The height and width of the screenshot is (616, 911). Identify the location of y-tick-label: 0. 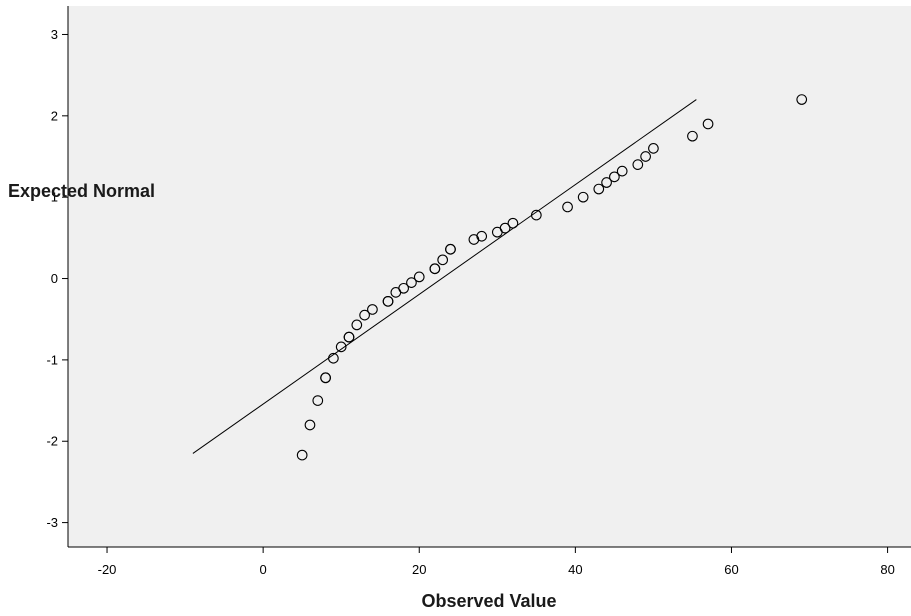
(54, 278).